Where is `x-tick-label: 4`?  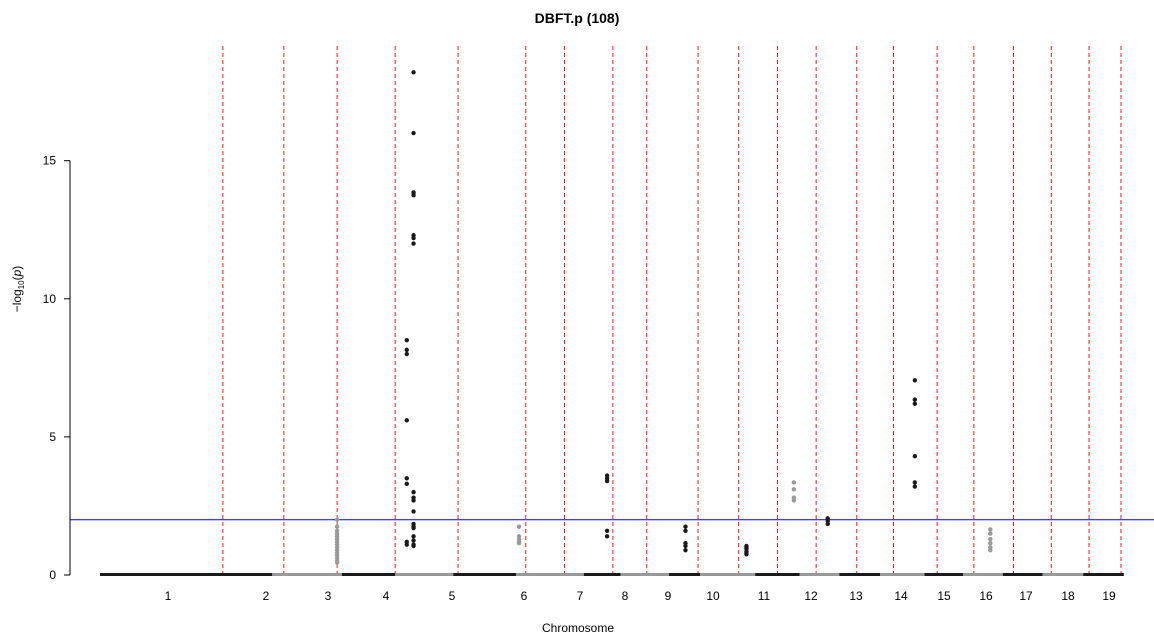 x-tick-label: 4 is located at coordinates (386, 596).